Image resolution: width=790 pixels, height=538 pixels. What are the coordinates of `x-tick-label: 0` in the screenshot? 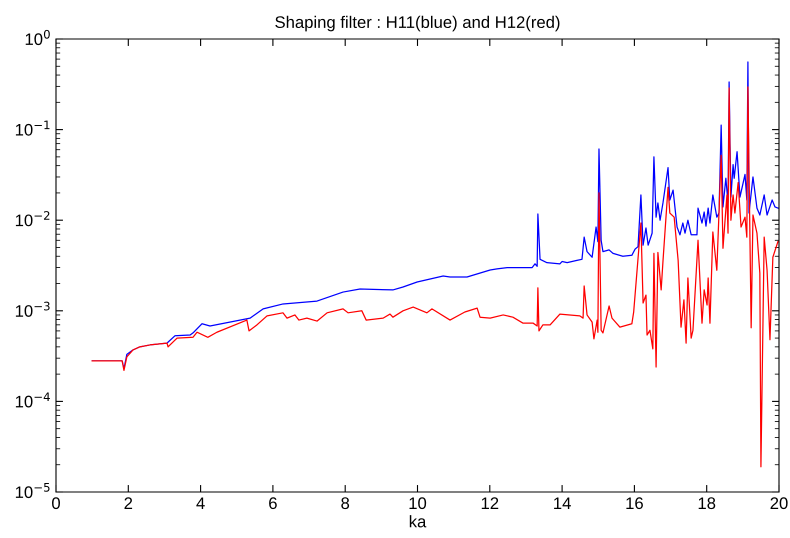 It's located at (56, 503).